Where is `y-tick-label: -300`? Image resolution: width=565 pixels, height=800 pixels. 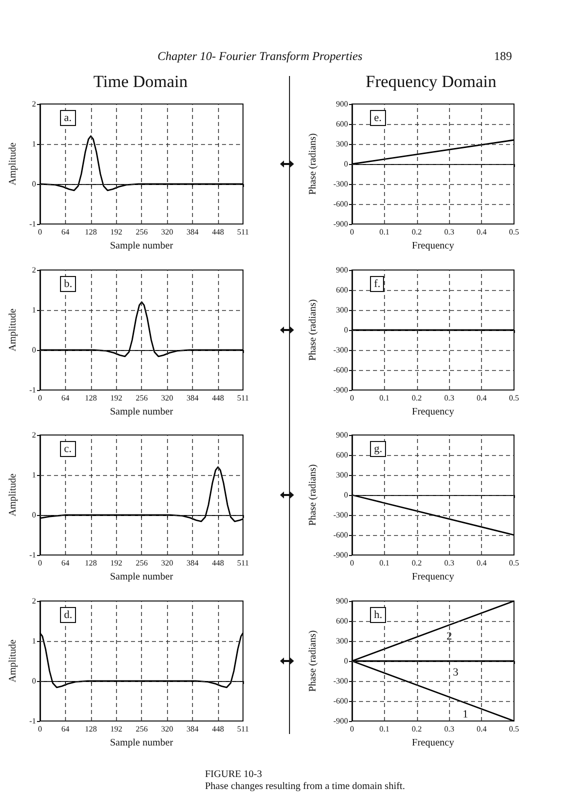 y-tick-label: -300 is located at coordinates (340, 515).